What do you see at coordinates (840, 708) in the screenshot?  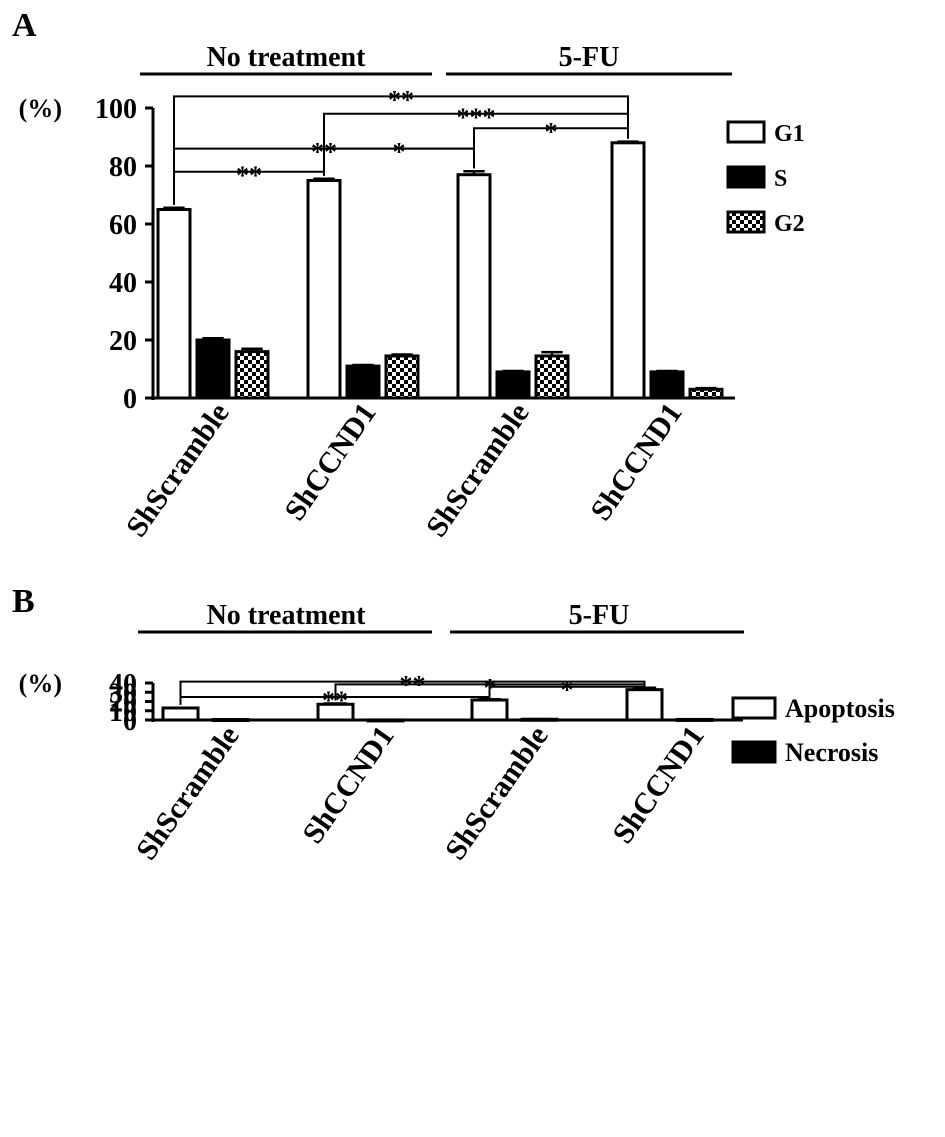 I see `legend-label-apoptosis: Apoptosis` at bounding box center [840, 708].